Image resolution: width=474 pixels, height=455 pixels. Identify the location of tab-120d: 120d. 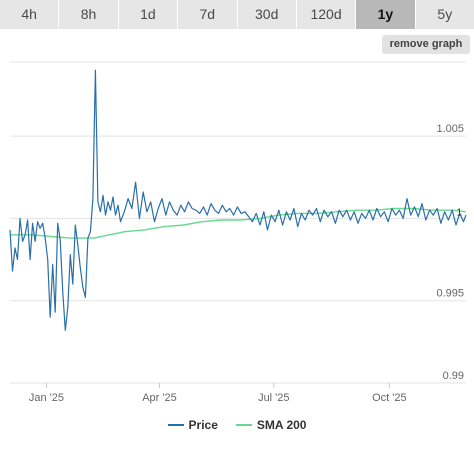
(326, 14).